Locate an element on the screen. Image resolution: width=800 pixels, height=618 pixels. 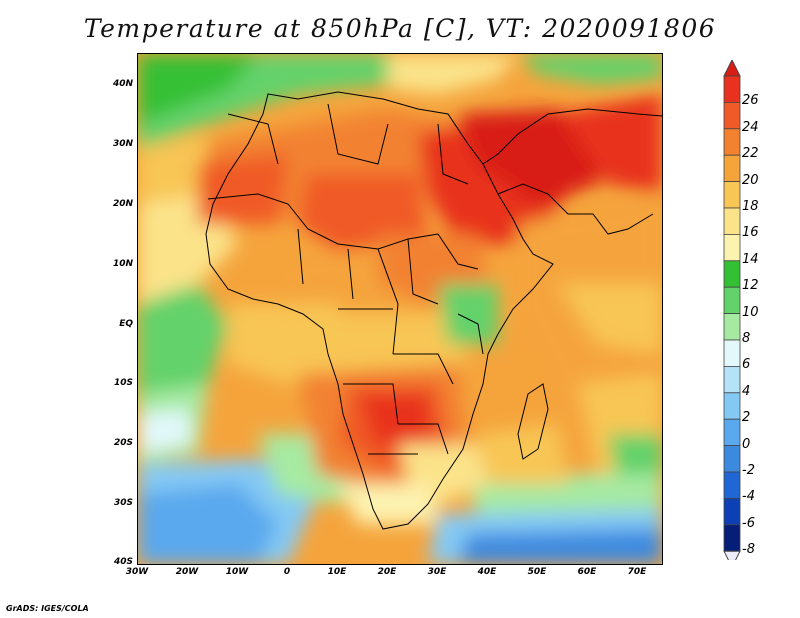
colorbar-label: -2 is located at coordinates (748, 470).